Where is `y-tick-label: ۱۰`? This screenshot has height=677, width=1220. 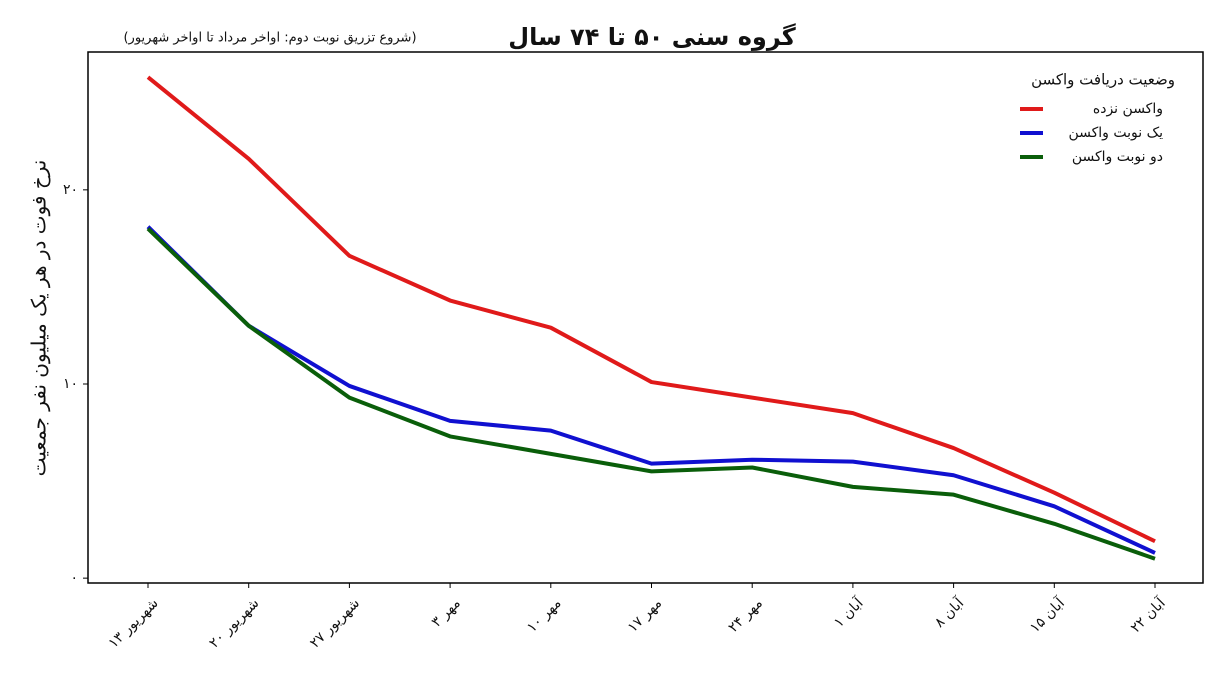
y-tick-label: ۱۰ is located at coordinates (70, 384).